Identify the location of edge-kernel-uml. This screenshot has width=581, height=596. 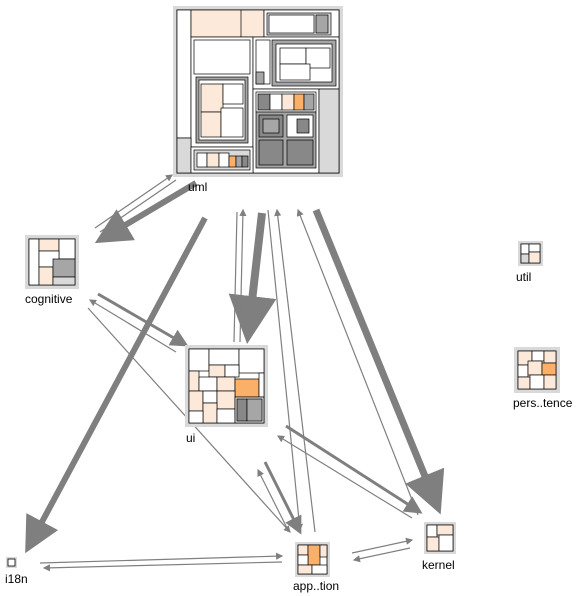
(357, 362).